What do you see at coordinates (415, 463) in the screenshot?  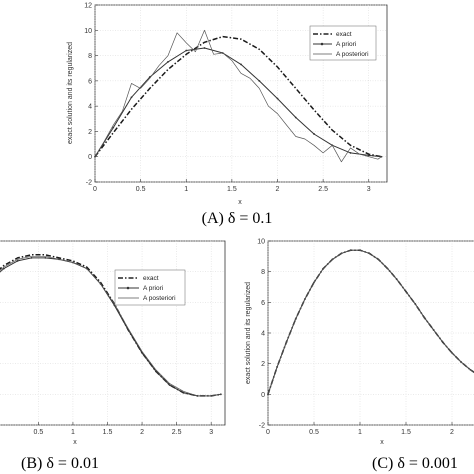 I see `panel-c-caption: (C) δ = 0.001` at bounding box center [415, 463].